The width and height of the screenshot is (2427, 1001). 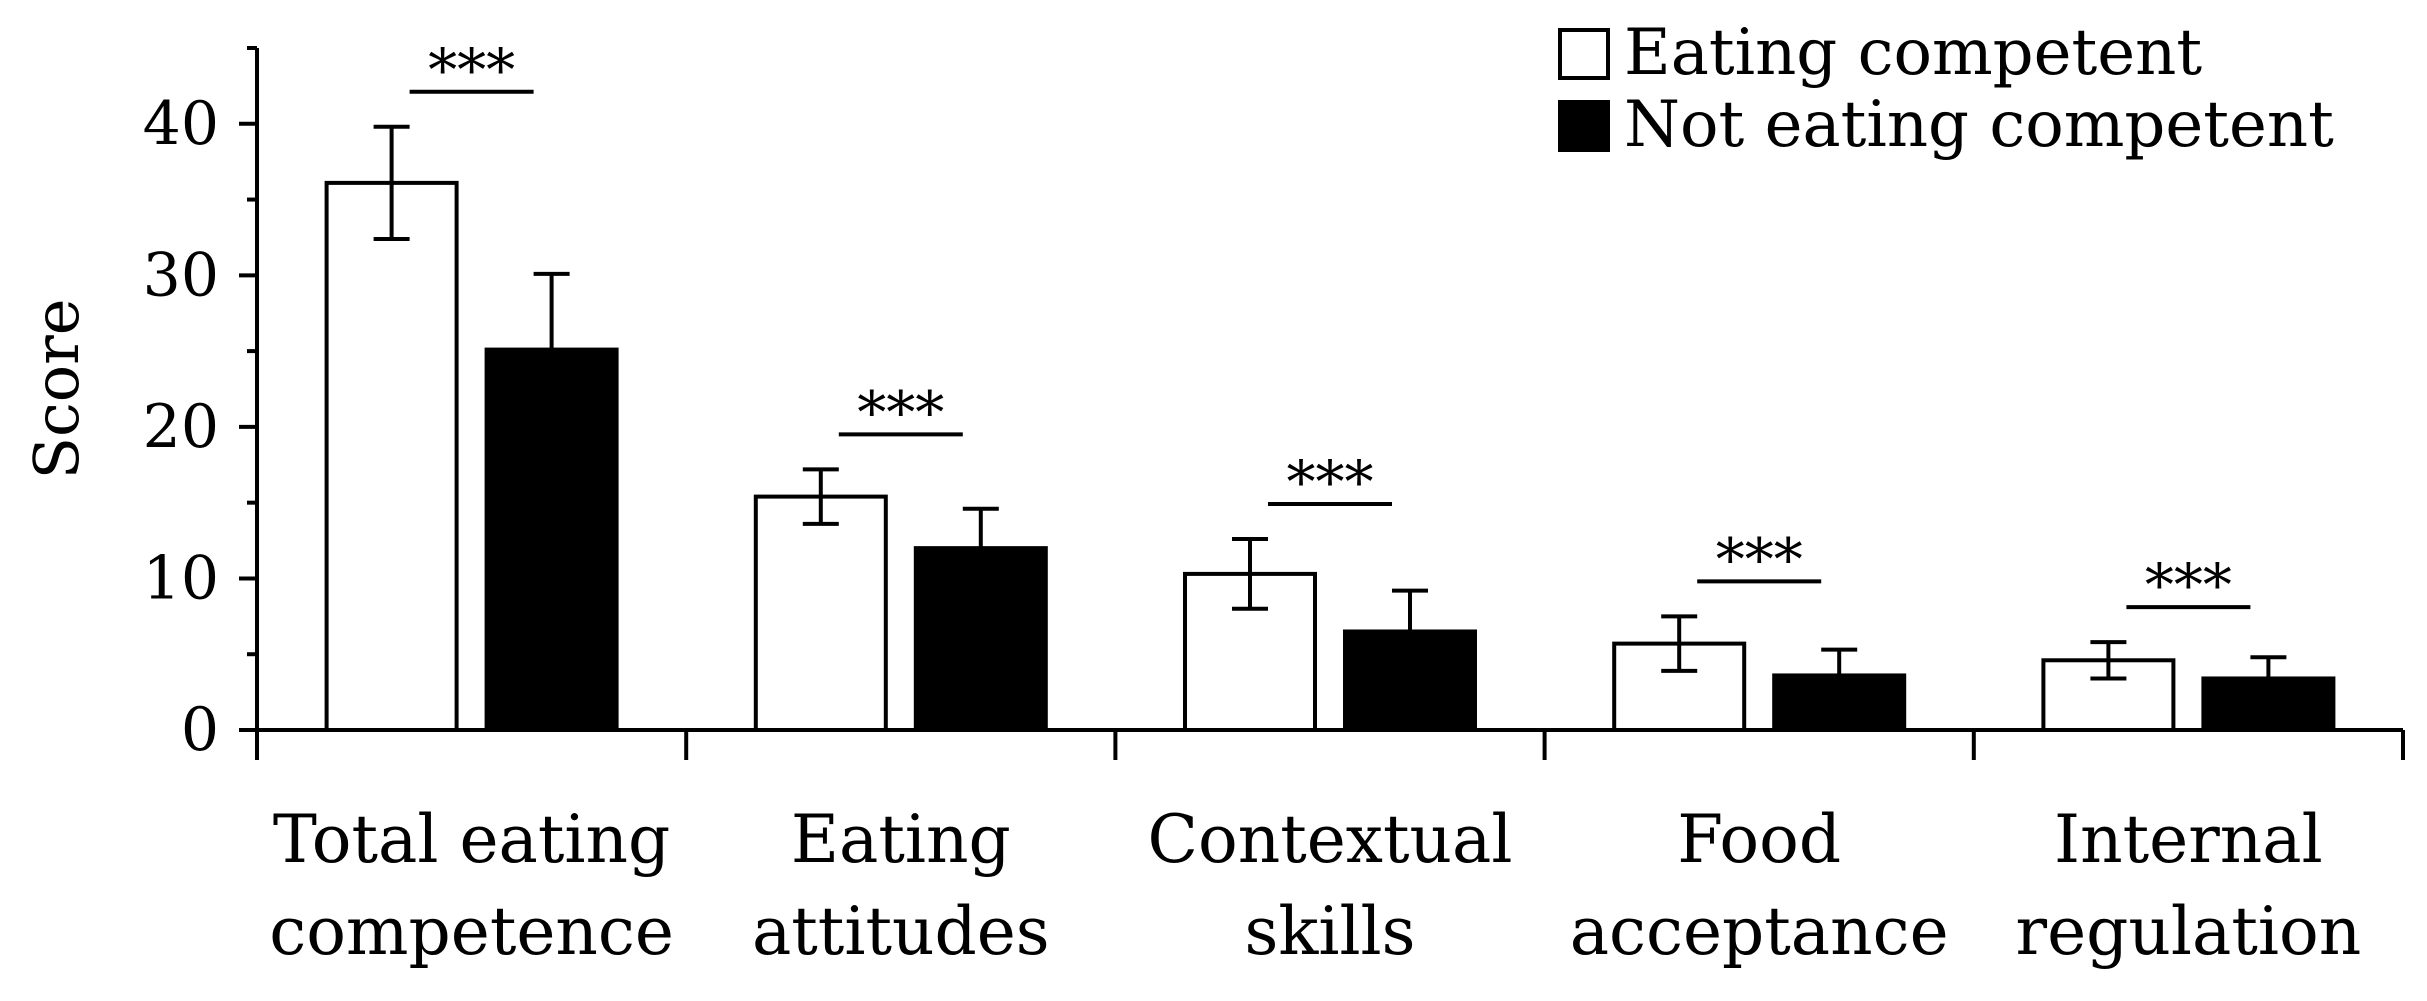 I want to click on x-category-label: competence, so click(x=471, y=931).